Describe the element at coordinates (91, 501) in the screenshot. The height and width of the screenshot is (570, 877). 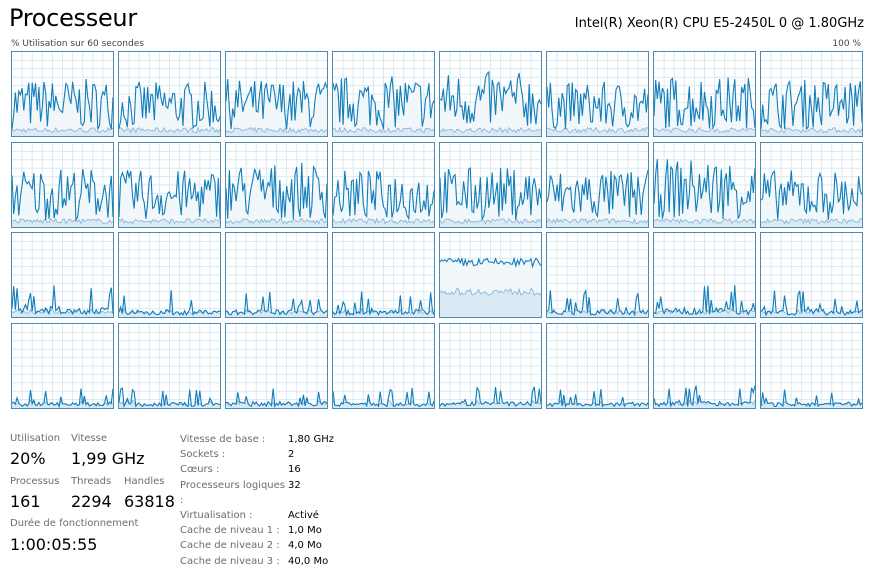
I see `threads-value: 2294` at that location.